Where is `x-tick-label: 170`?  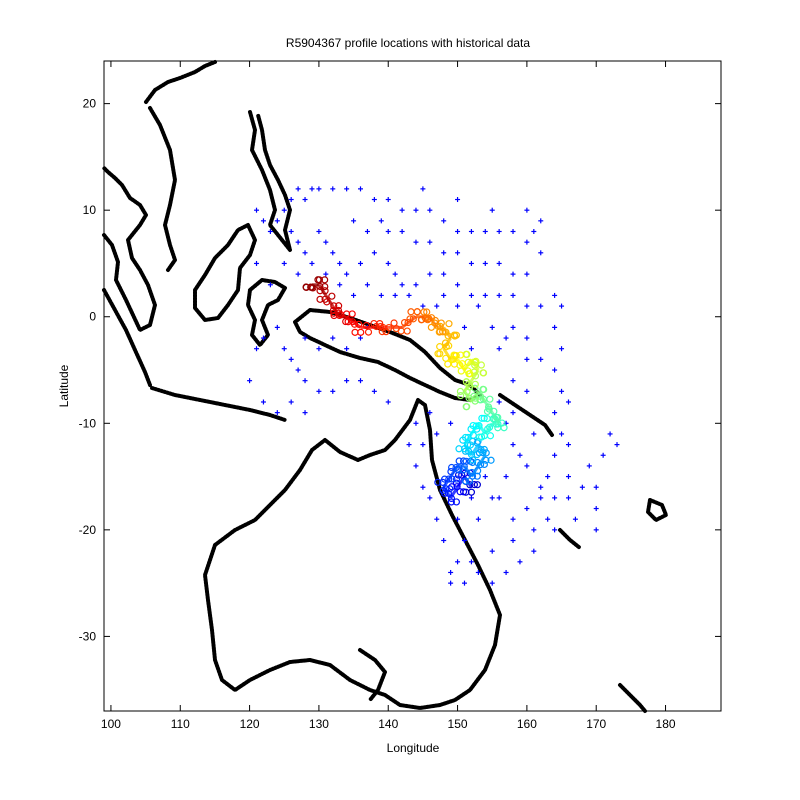
x-tick-label: 170 is located at coordinates (596, 724).